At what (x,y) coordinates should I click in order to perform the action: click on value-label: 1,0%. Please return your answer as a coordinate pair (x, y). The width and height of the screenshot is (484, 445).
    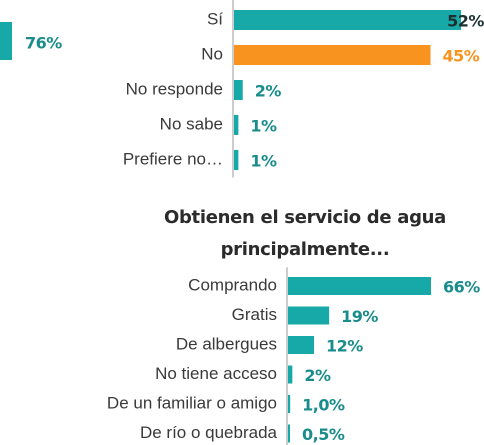
    Looking at the image, I should click on (323, 405).